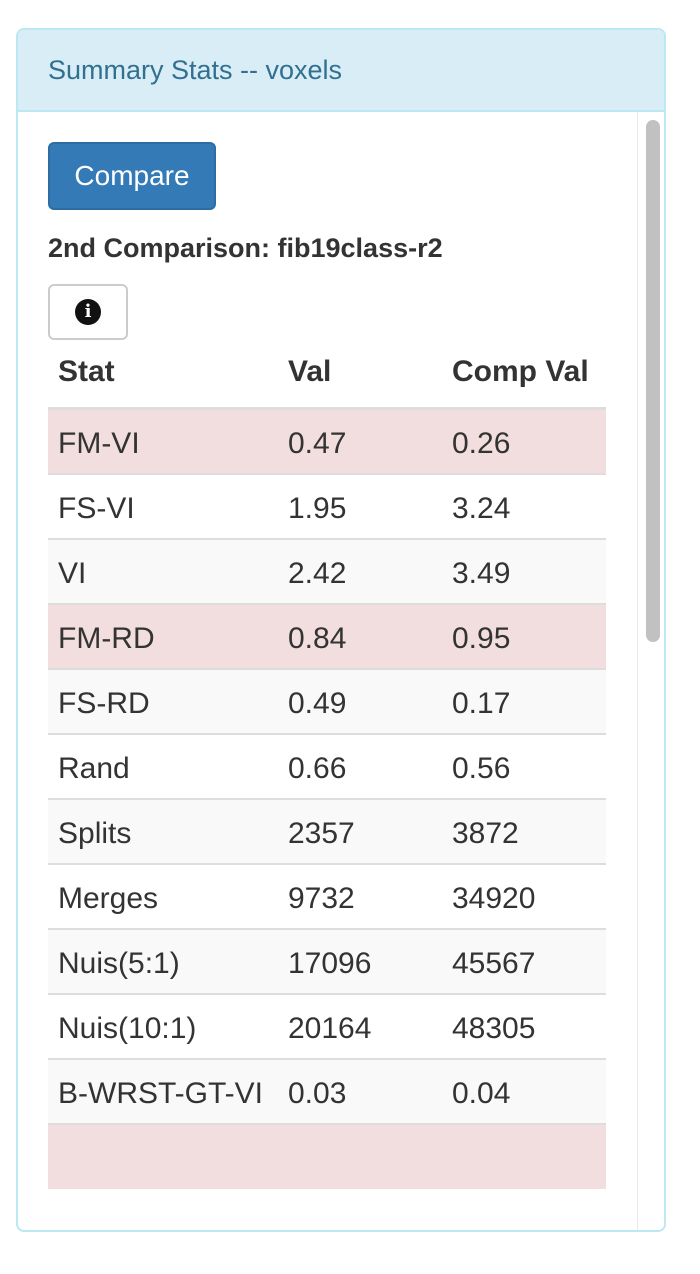 This screenshot has height=1274, width=700. What do you see at coordinates (132, 176) in the screenshot?
I see `compare-button: Compare` at bounding box center [132, 176].